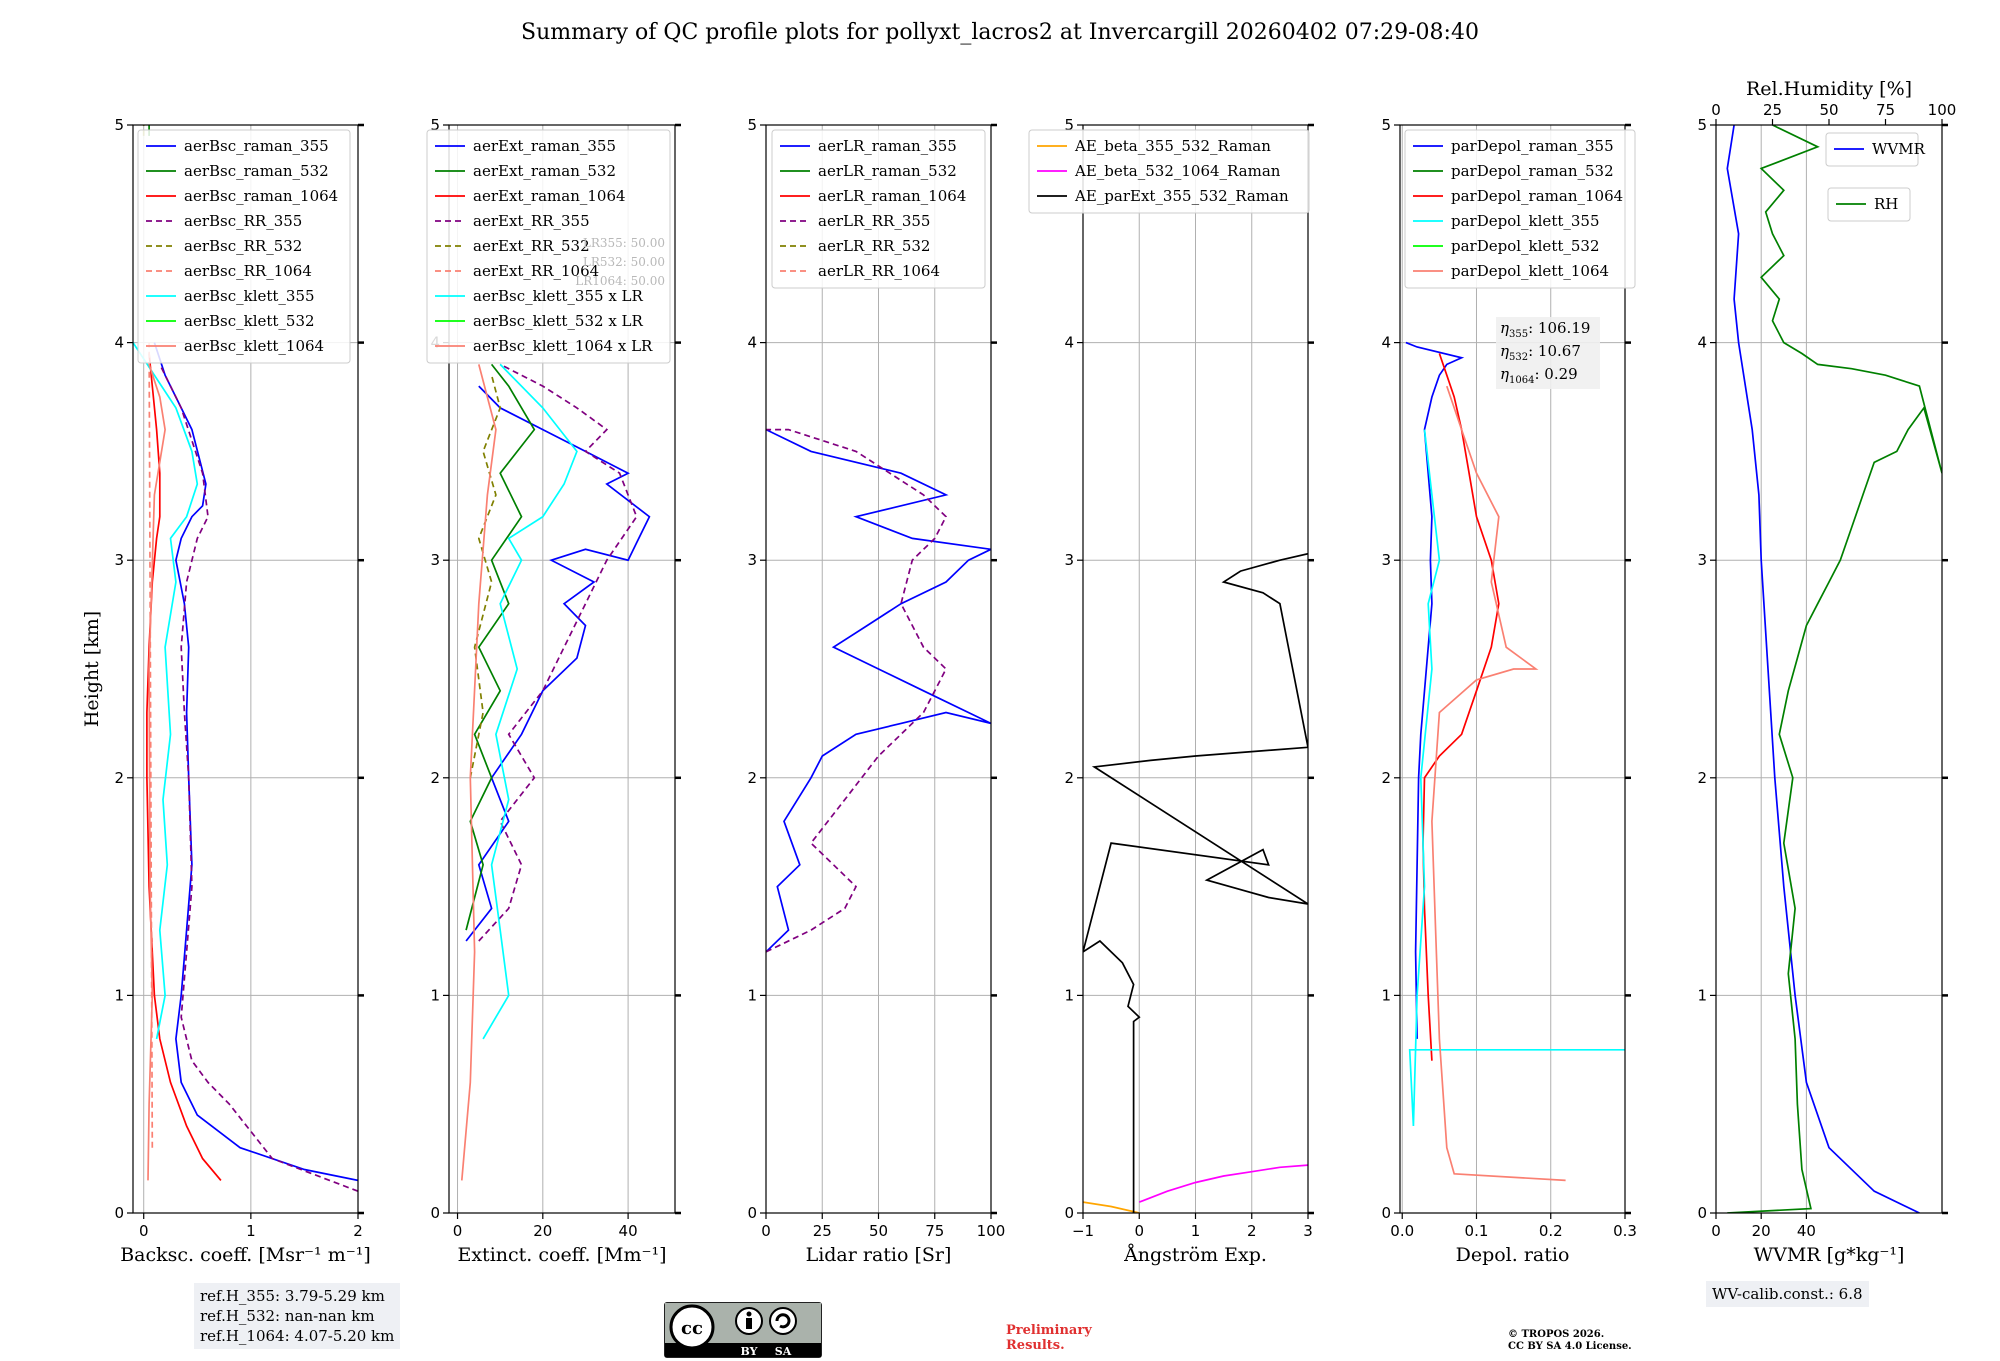 The image size is (2000, 1361). I want to click on legend-label-aerExt_raman_532: aerExt_raman_532, so click(544, 171).